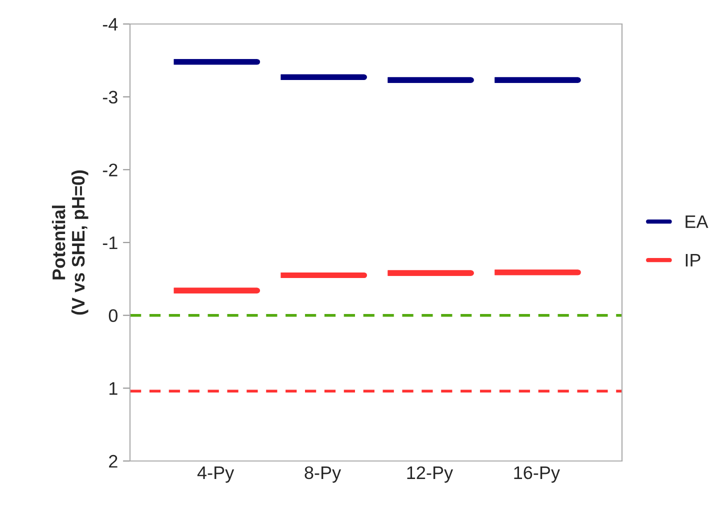 Image resolution: width=723 pixels, height=510 pixels. What do you see at coordinates (110, 243) in the screenshot?
I see `y-tick-label: -1` at bounding box center [110, 243].